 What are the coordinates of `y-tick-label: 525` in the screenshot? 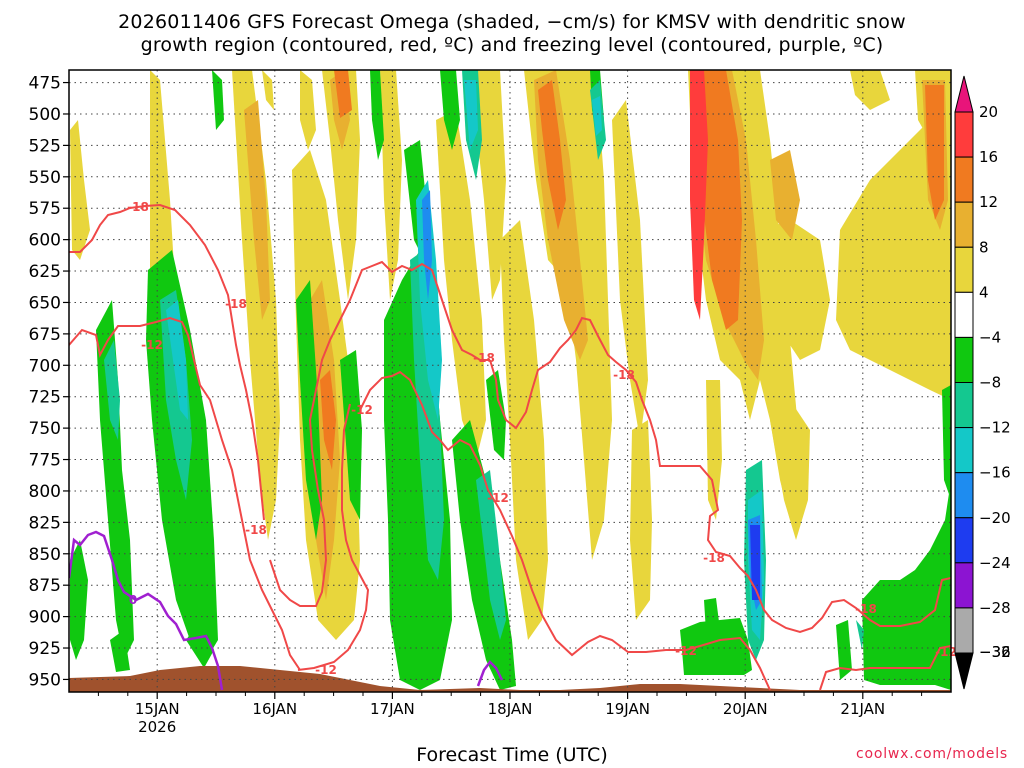 It's located at (45, 146).